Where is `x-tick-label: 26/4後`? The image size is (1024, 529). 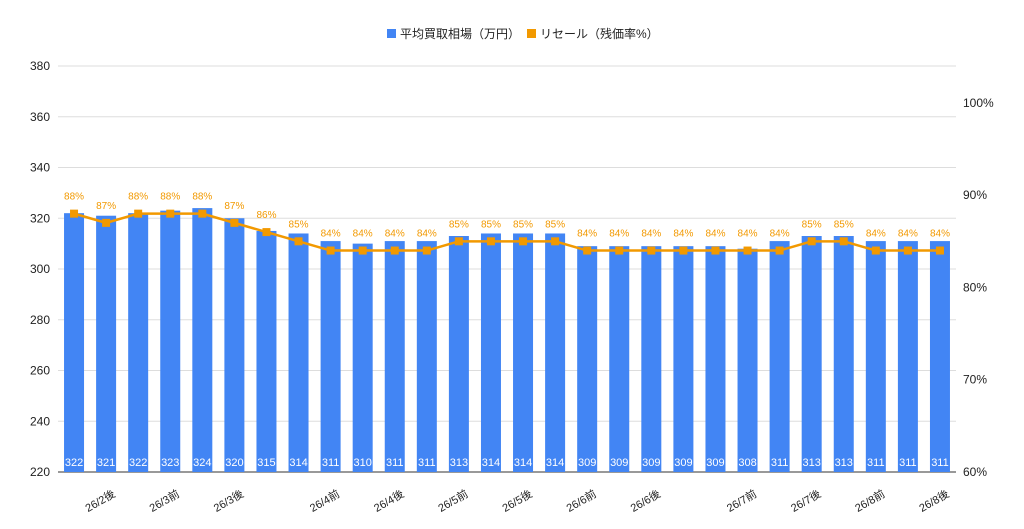
x-tick-label: 26/4後 is located at coordinates (388, 500).